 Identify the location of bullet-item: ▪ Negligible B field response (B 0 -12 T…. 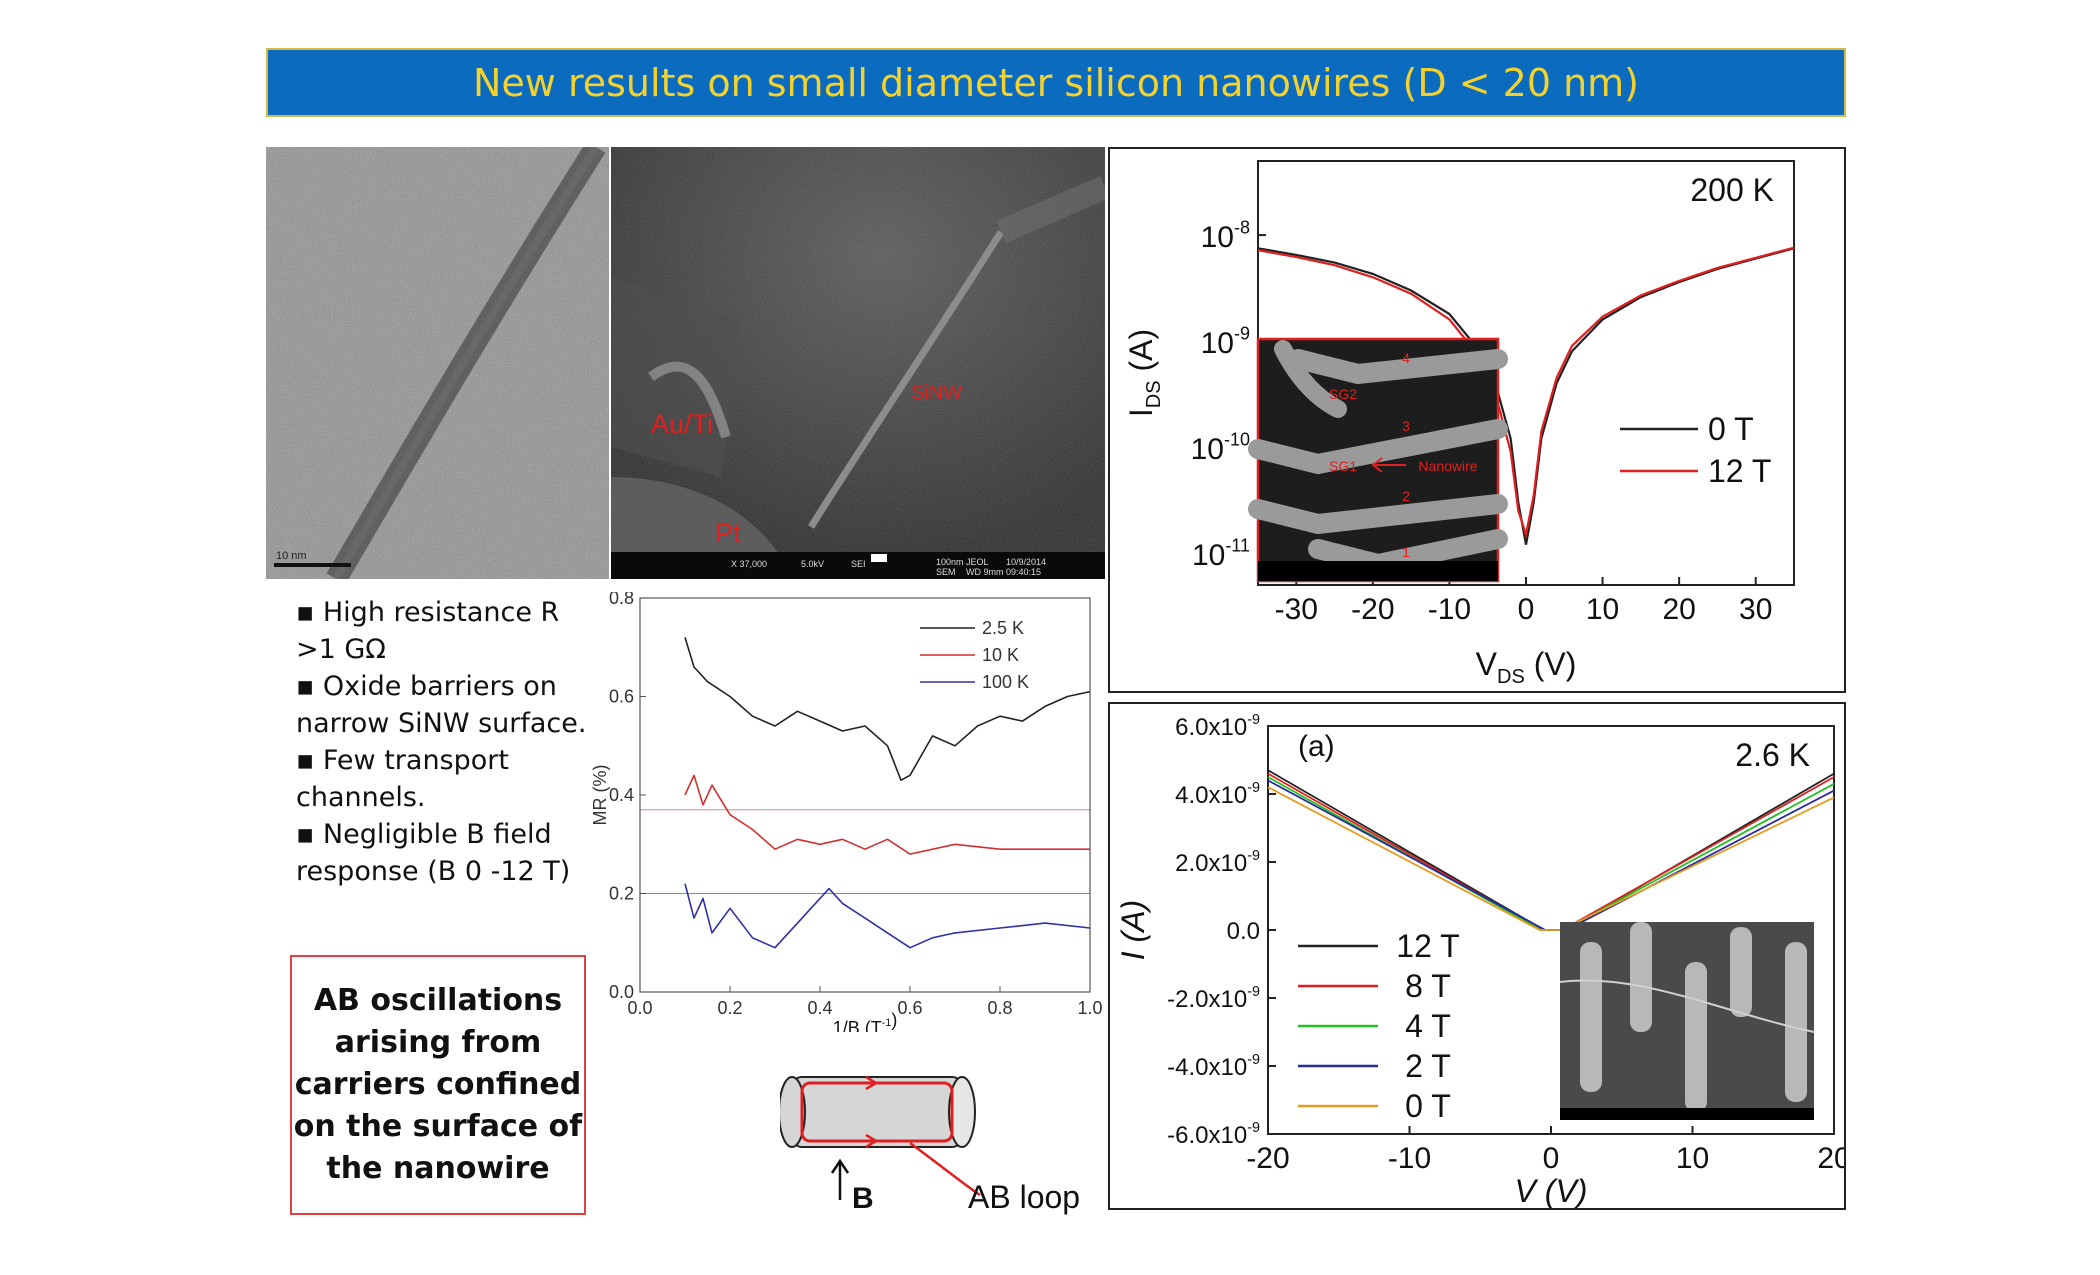
(433, 853).